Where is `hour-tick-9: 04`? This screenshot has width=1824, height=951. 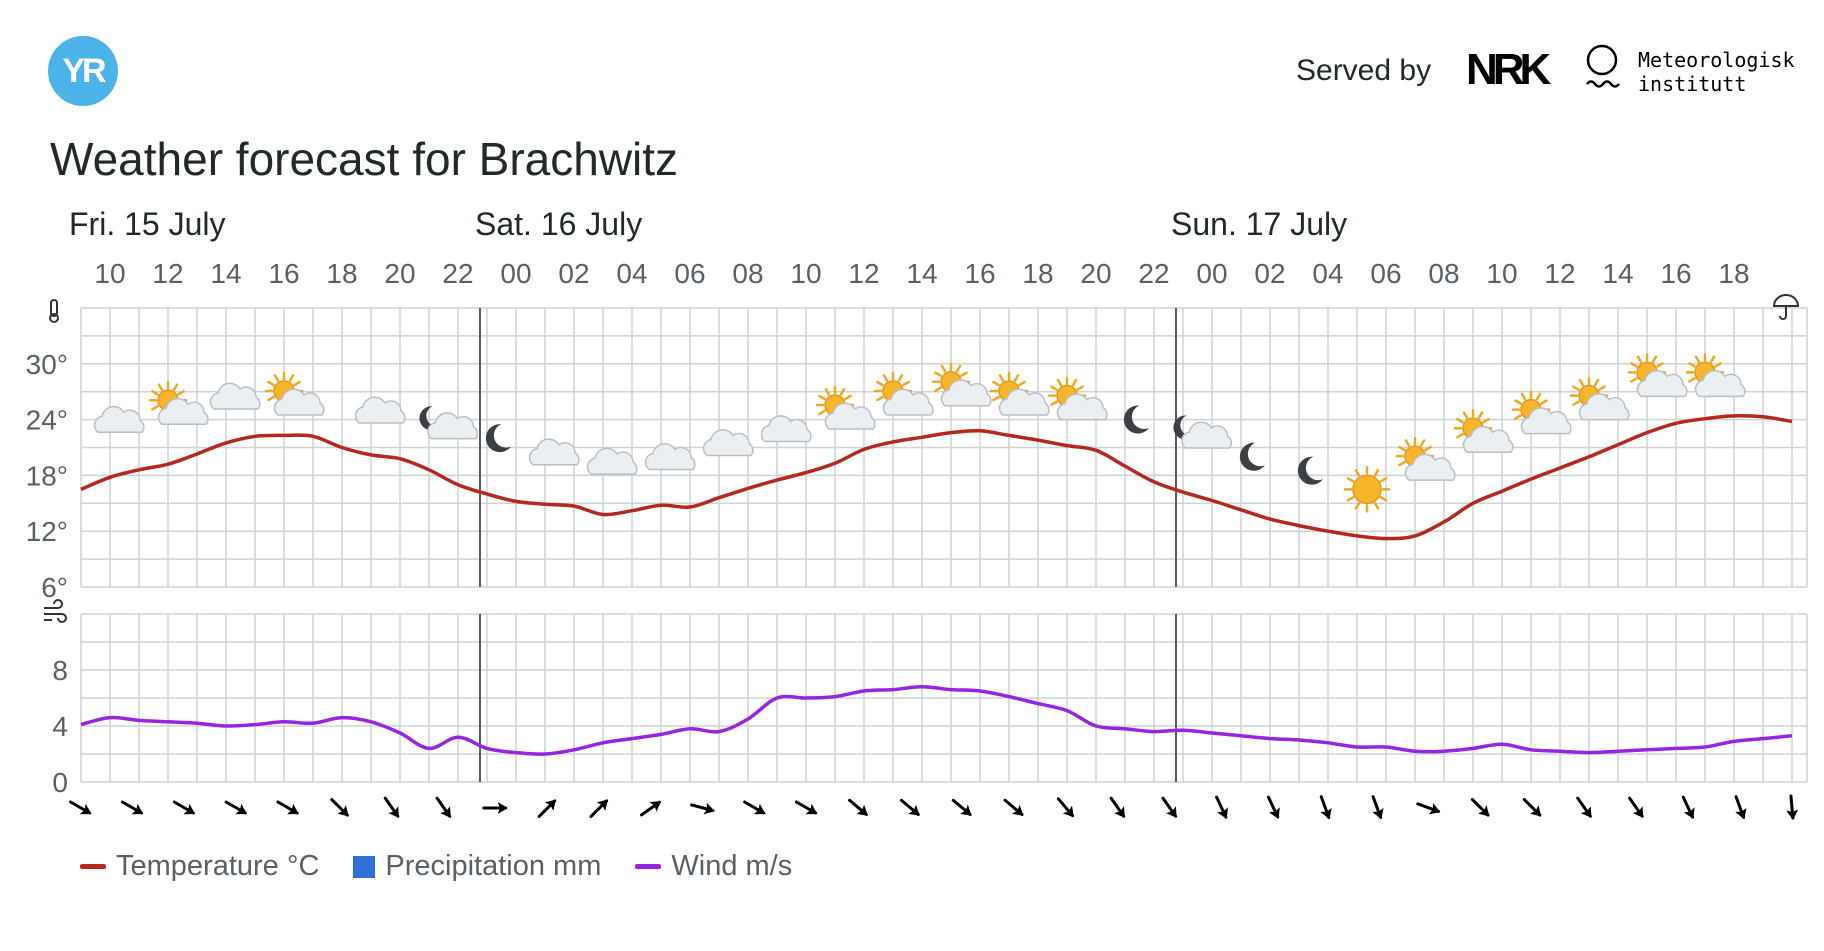
hour-tick-9: 04 is located at coordinates (631, 273).